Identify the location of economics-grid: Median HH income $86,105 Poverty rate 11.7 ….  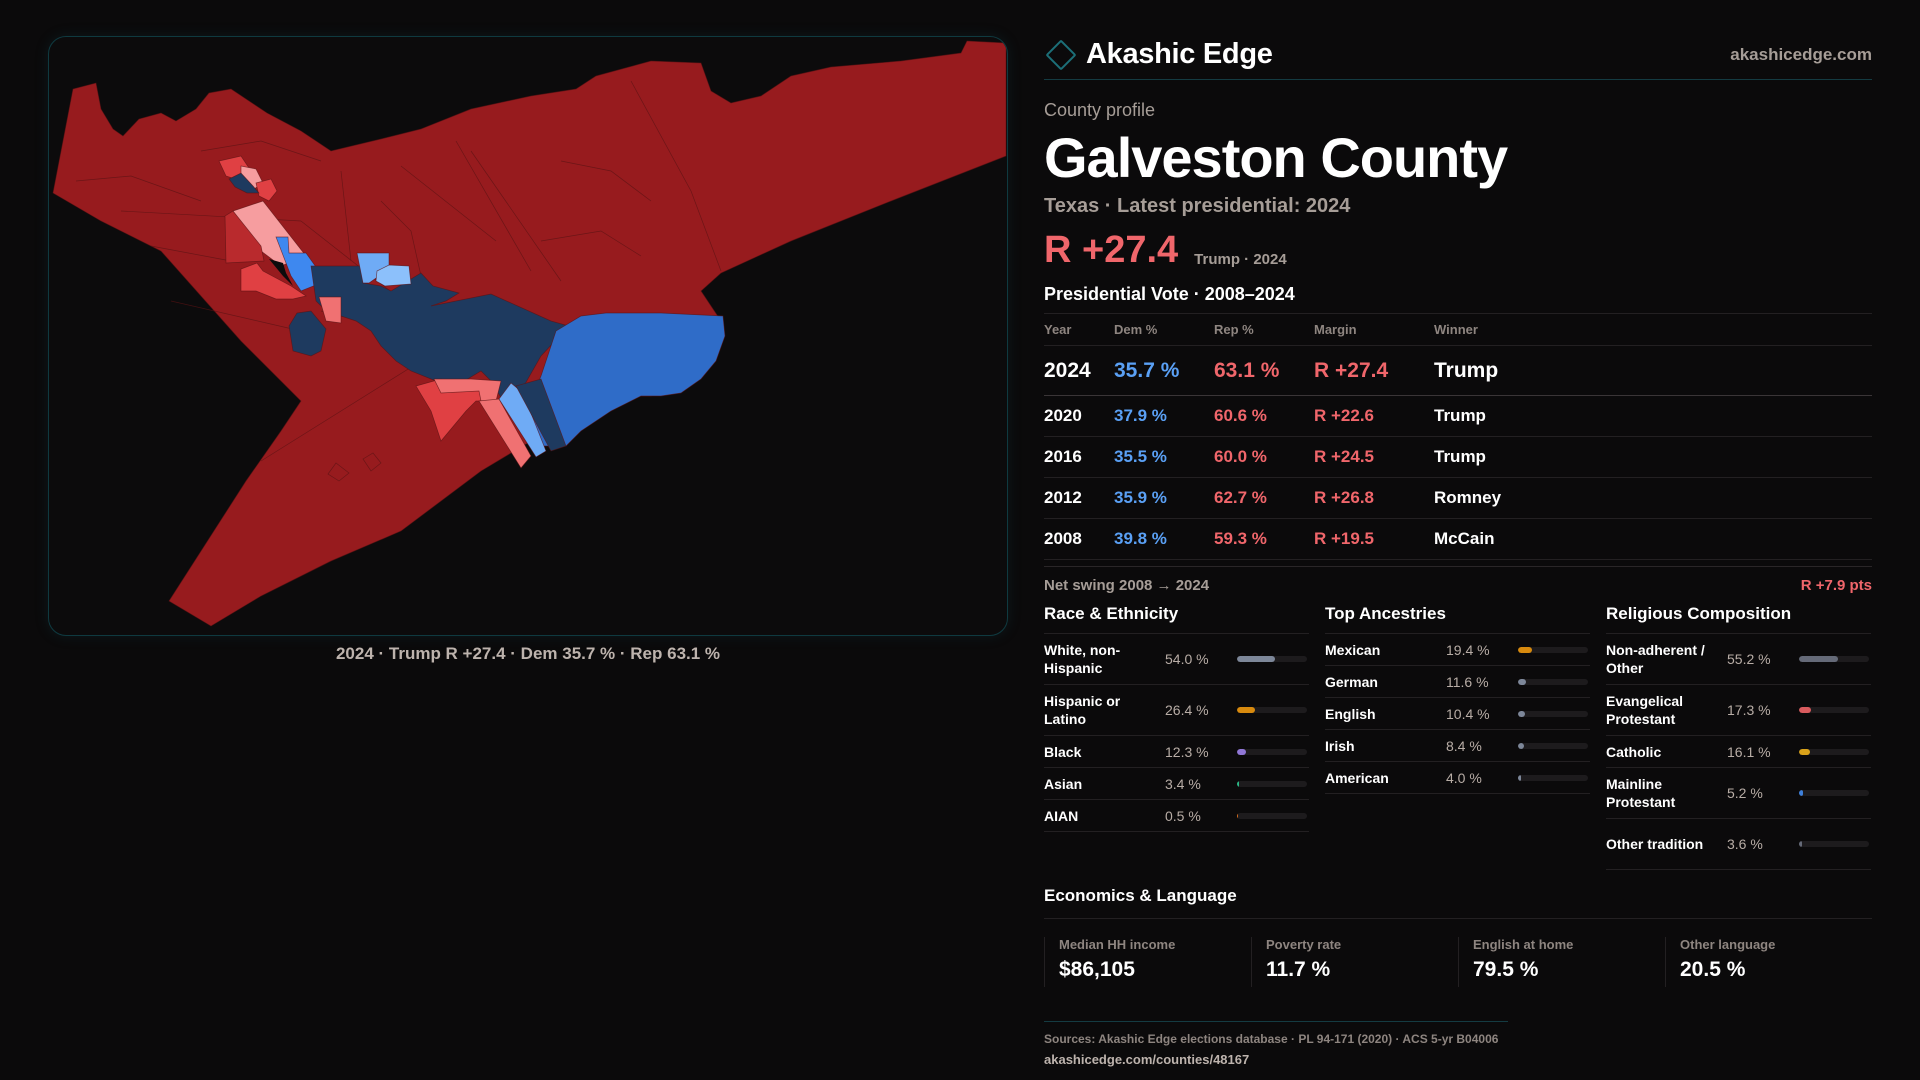
(1458, 962).